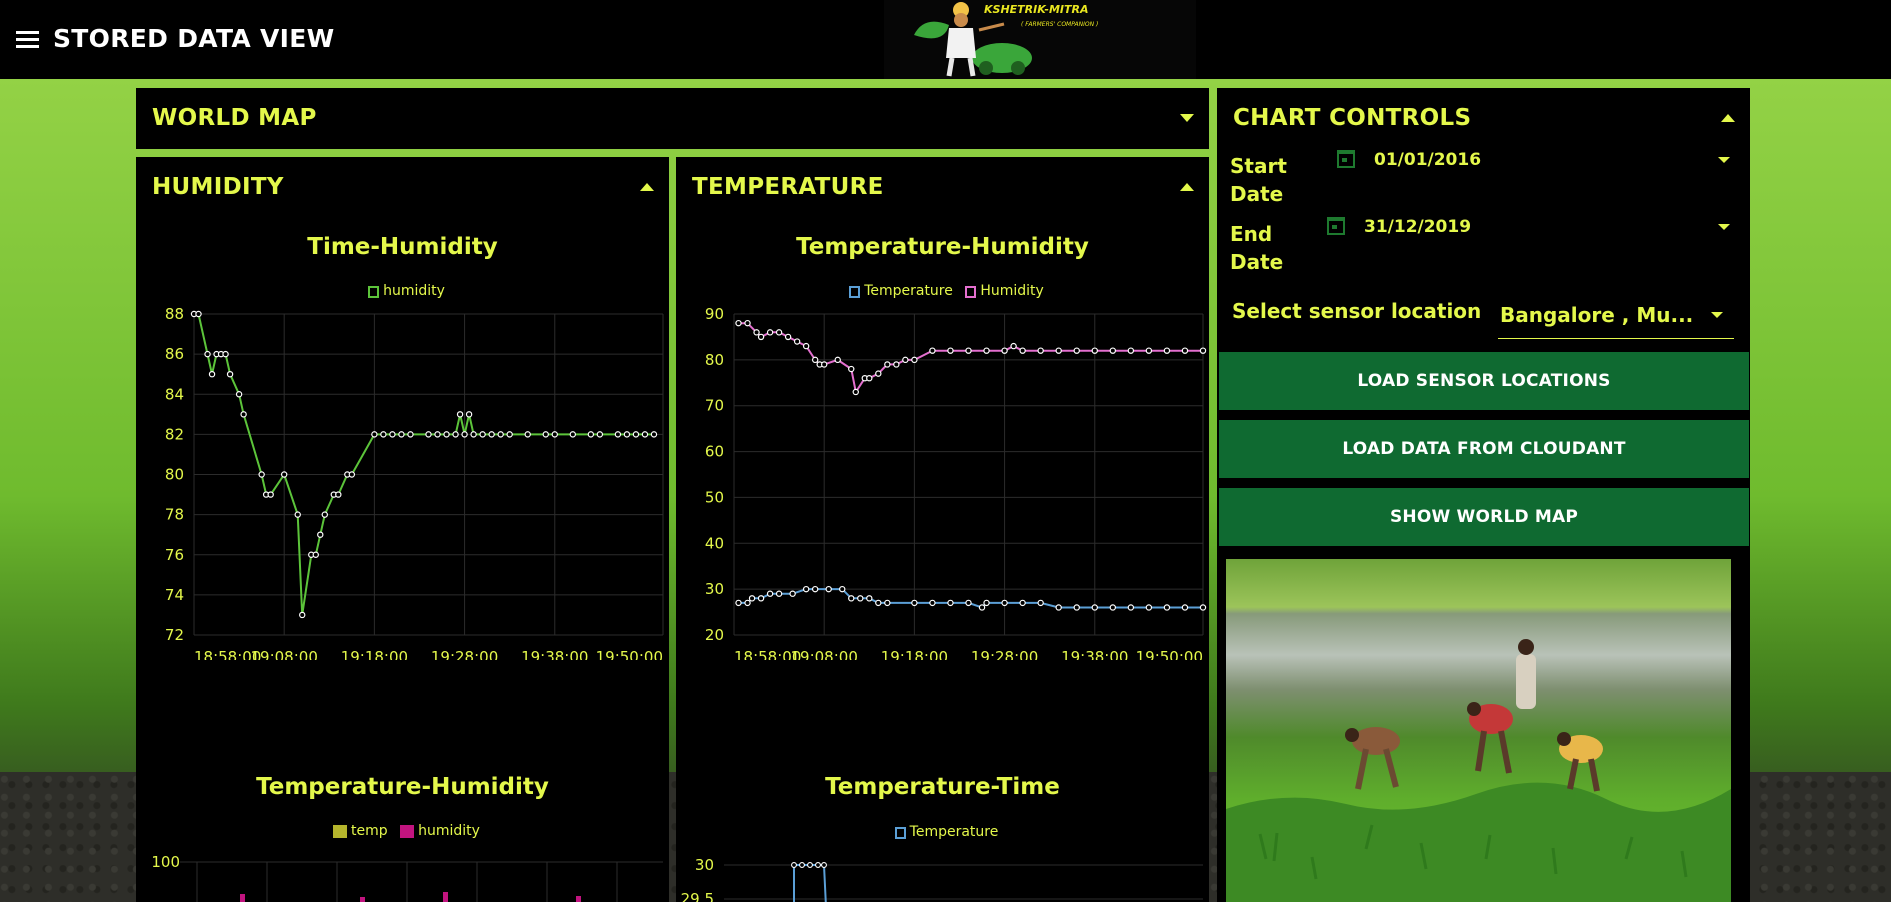  What do you see at coordinates (402, 291) in the screenshot?
I see `time-humidity-legend: humidity` at bounding box center [402, 291].